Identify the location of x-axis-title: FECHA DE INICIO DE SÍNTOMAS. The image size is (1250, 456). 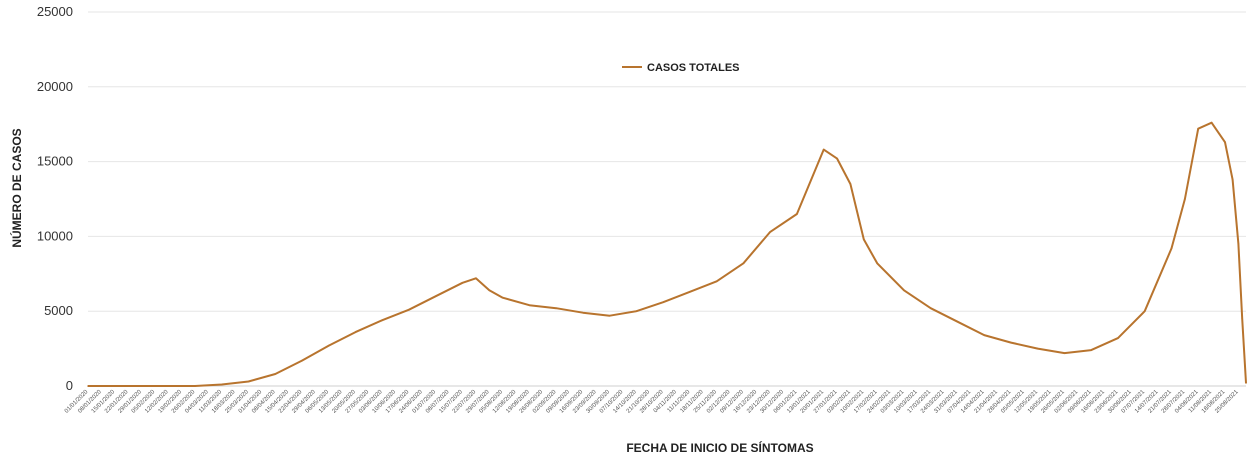
(719, 447).